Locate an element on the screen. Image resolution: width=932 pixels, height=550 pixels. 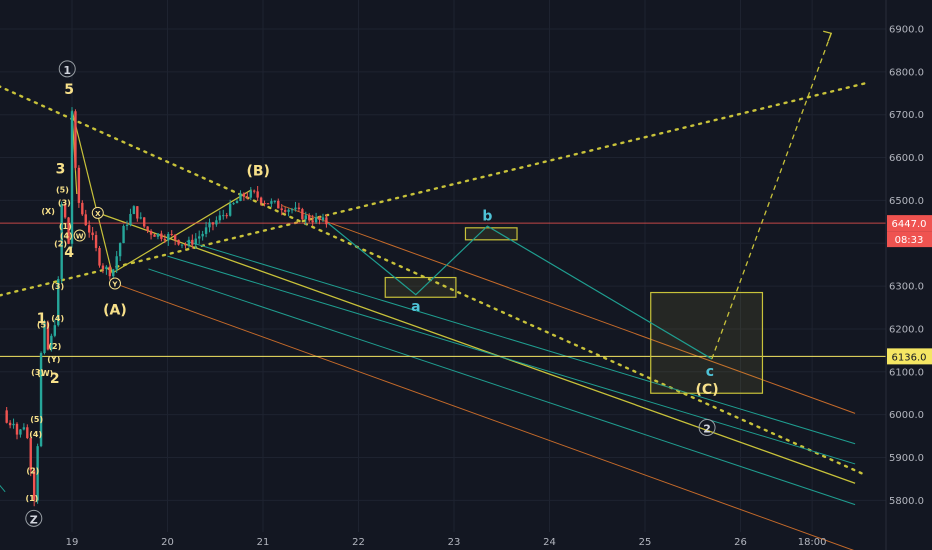
sub-wave-label: (5) is located at coordinates (62, 190).